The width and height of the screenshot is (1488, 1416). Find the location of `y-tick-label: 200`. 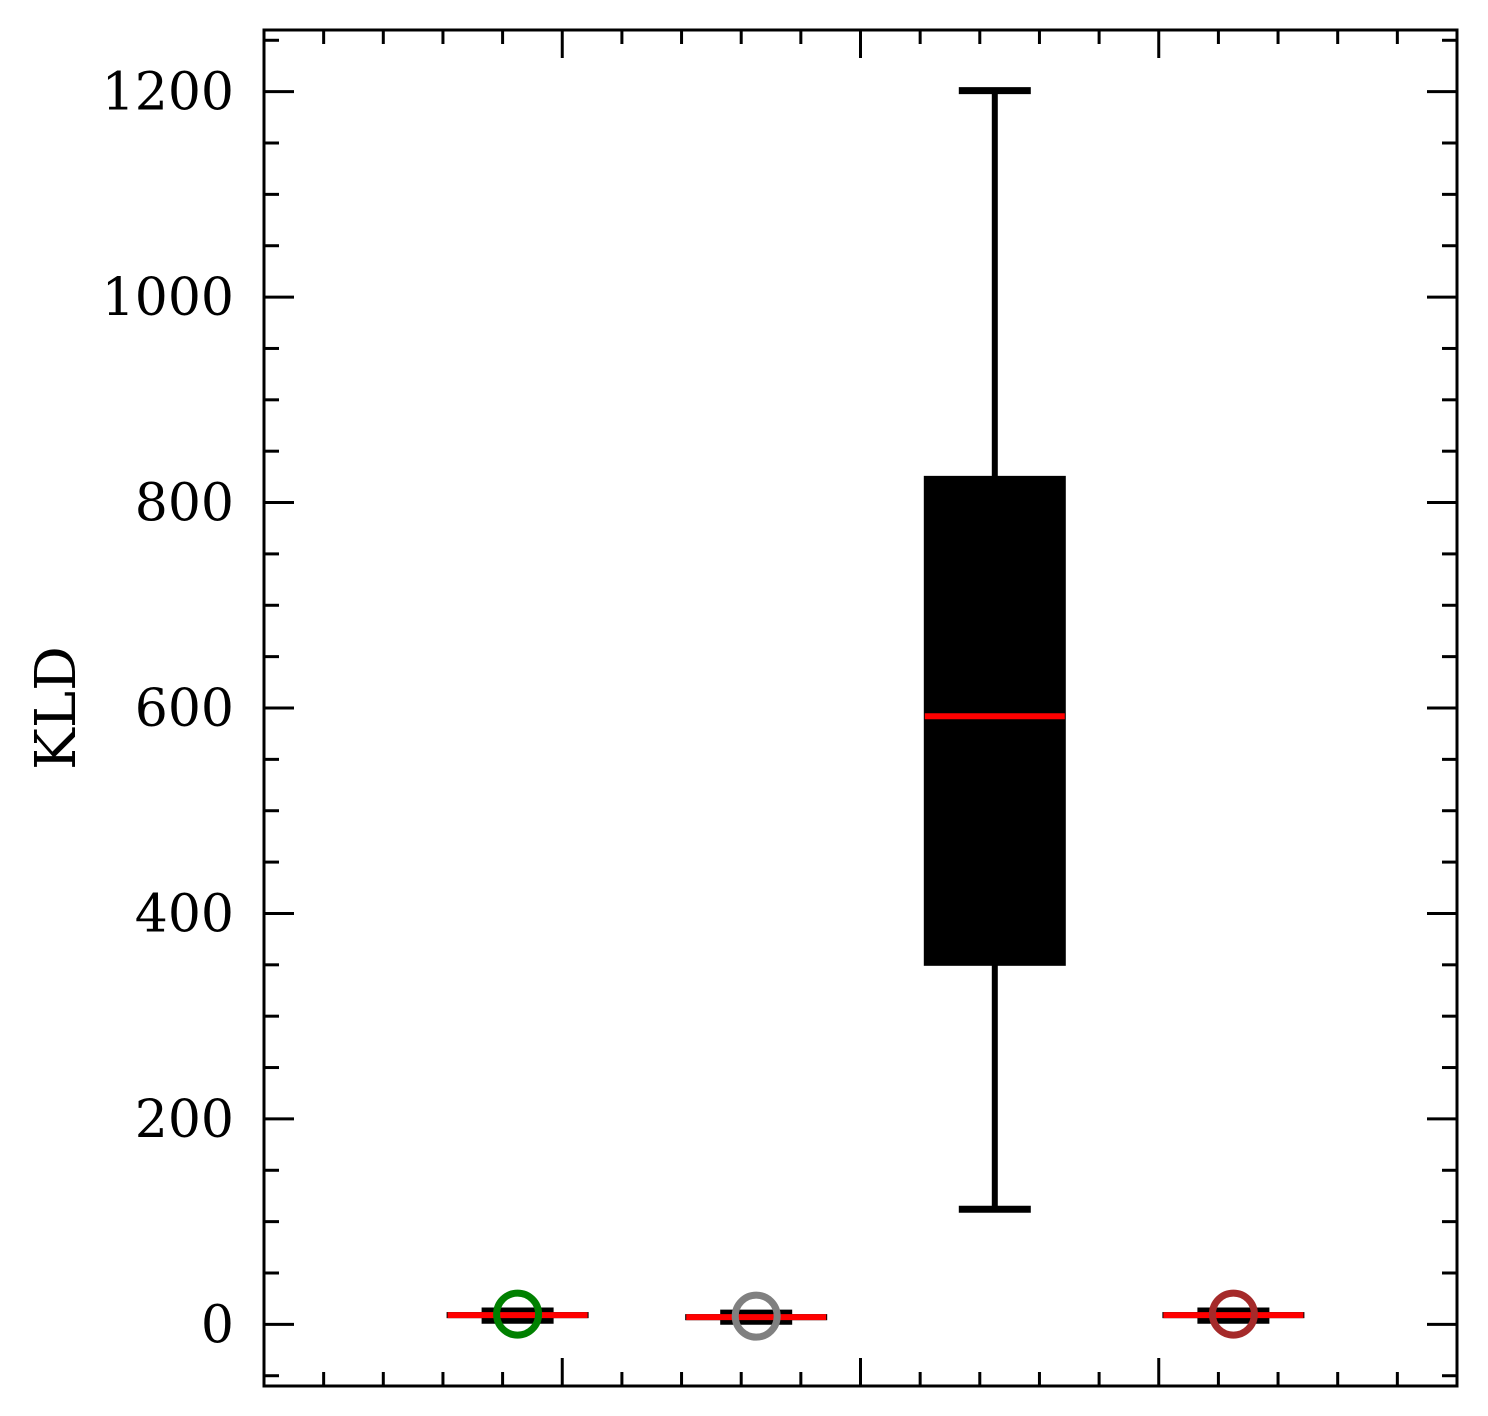

y-tick-label: 200 is located at coordinates (184, 1120).